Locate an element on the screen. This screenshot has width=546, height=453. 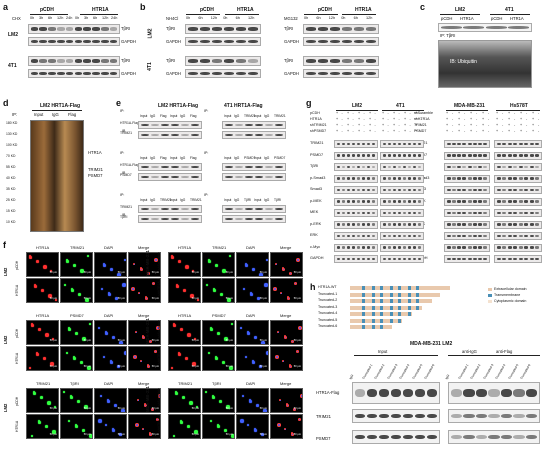
row-label: TRIM21 is located at coordinates (317, 144).